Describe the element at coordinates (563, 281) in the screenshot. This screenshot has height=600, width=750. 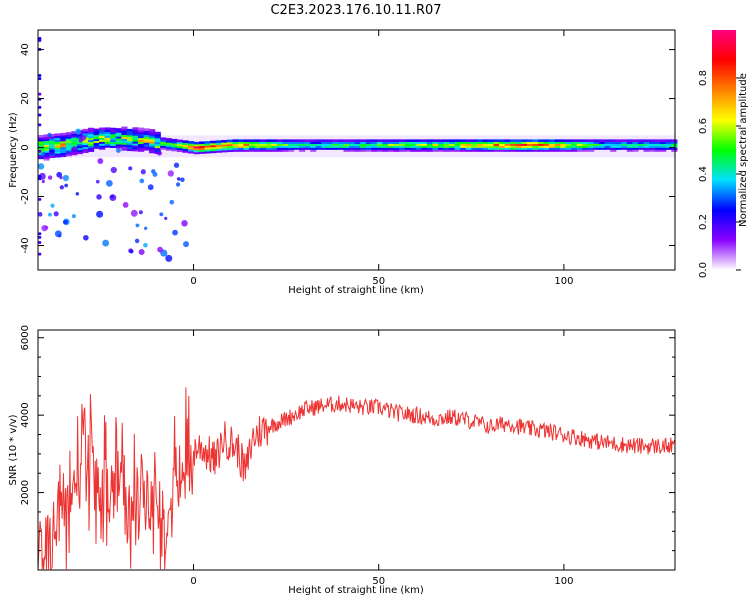
I see `spectrogram-x-tick-label: 100` at that location.